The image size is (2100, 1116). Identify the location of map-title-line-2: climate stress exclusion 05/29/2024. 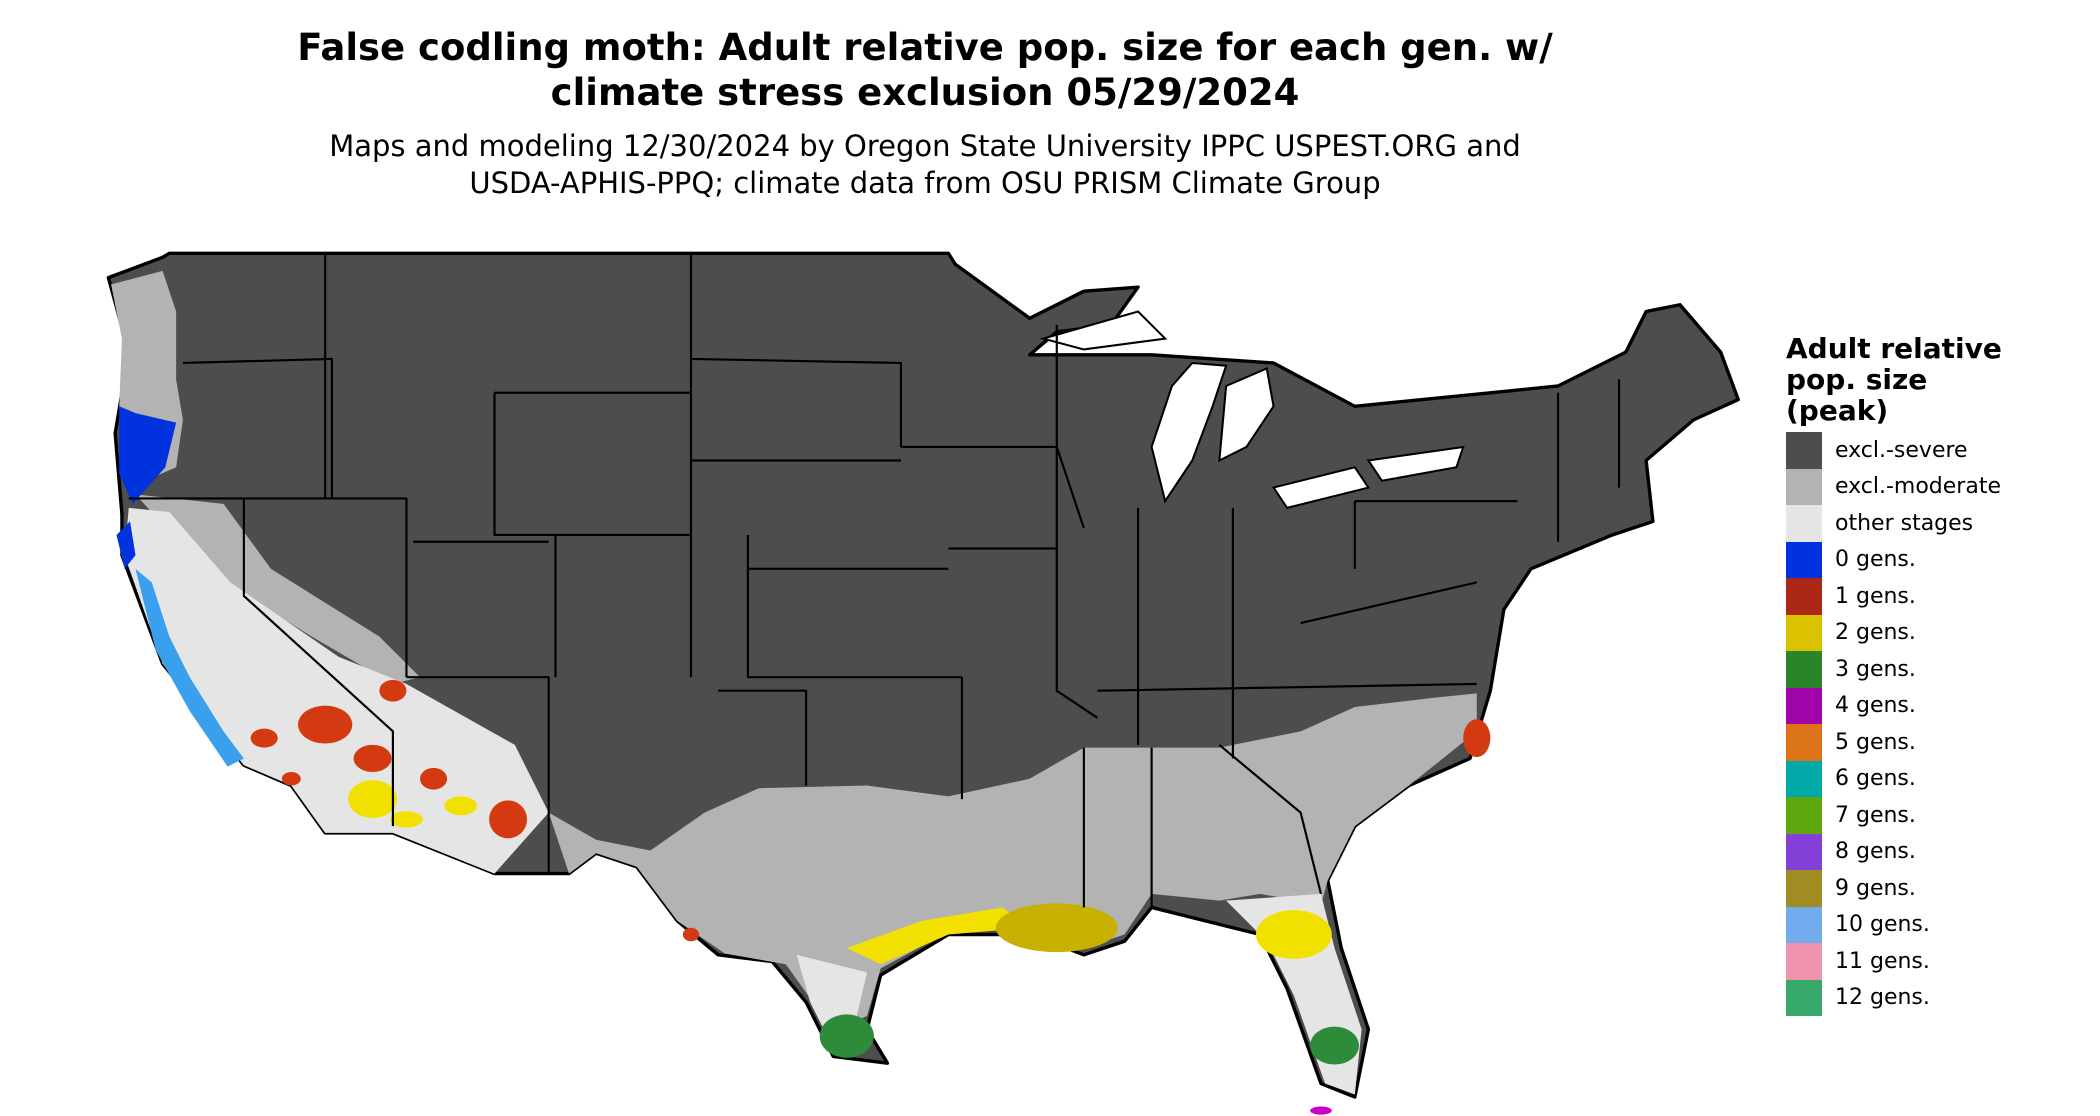
(925, 92).